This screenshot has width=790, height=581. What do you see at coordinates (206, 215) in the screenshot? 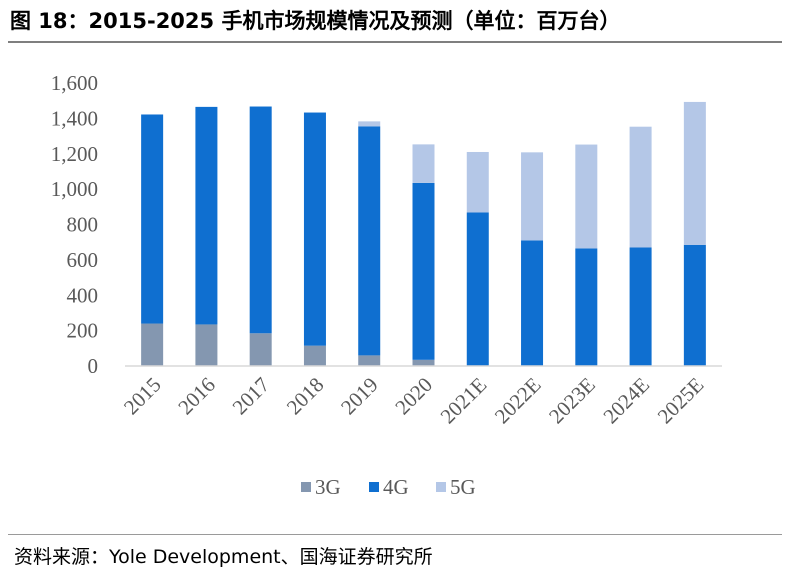
I see `bar-4G-2016` at bounding box center [206, 215].